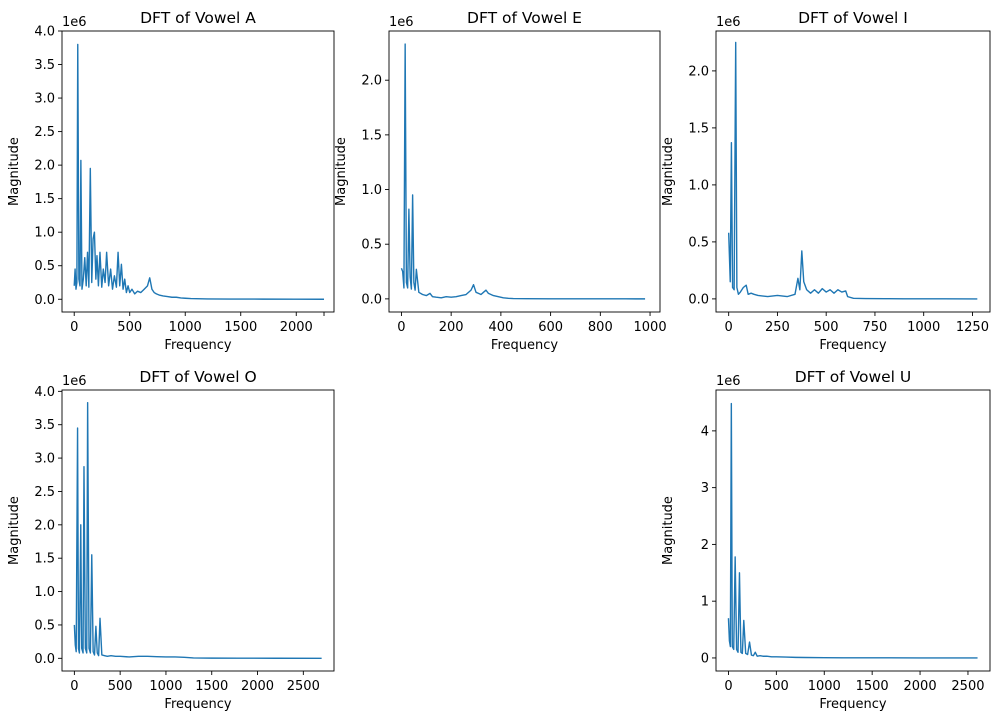 This screenshot has width=999, height=726. I want to click on x-tick-label: 250, so click(777, 327).